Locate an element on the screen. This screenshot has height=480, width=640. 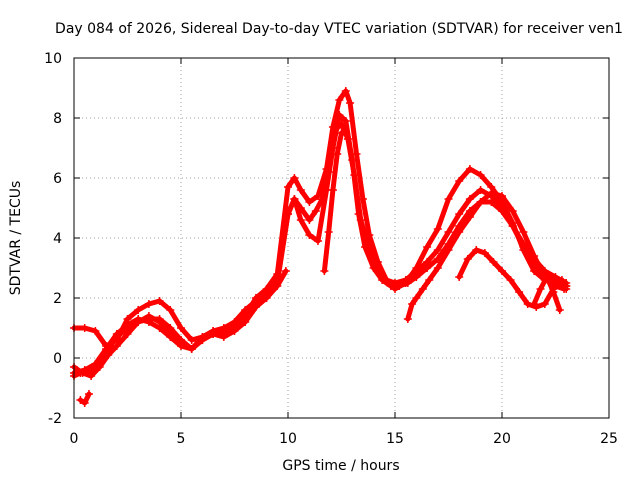
x-tick-label: 0 is located at coordinates (74, 439).